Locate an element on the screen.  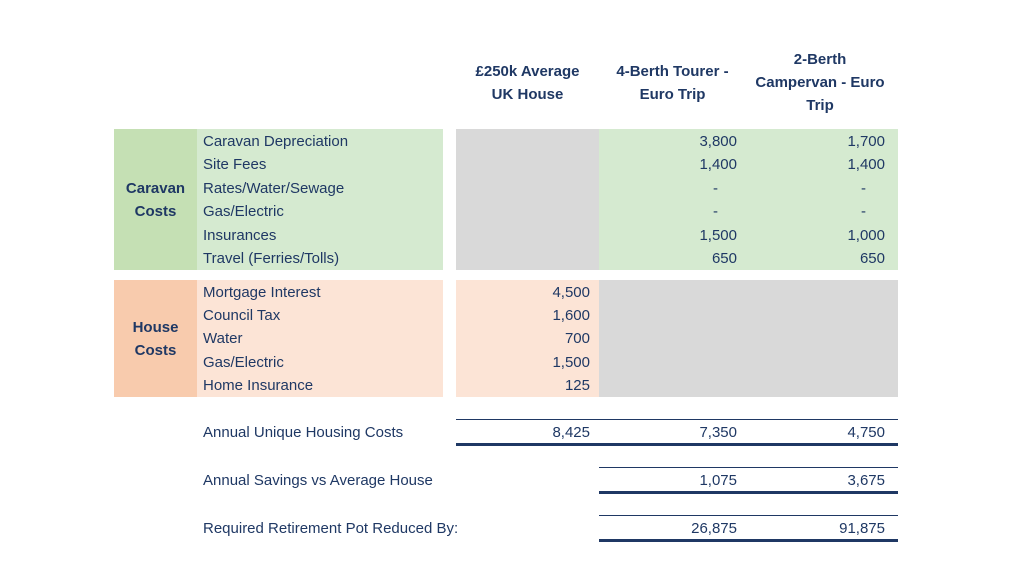
house-value: 1,600 is located at coordinates (571, 315).